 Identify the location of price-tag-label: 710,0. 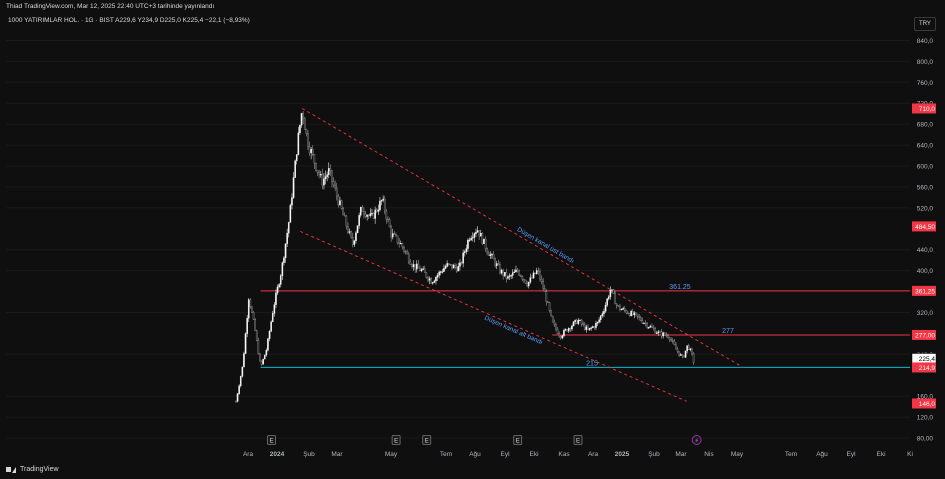
(927, 109).